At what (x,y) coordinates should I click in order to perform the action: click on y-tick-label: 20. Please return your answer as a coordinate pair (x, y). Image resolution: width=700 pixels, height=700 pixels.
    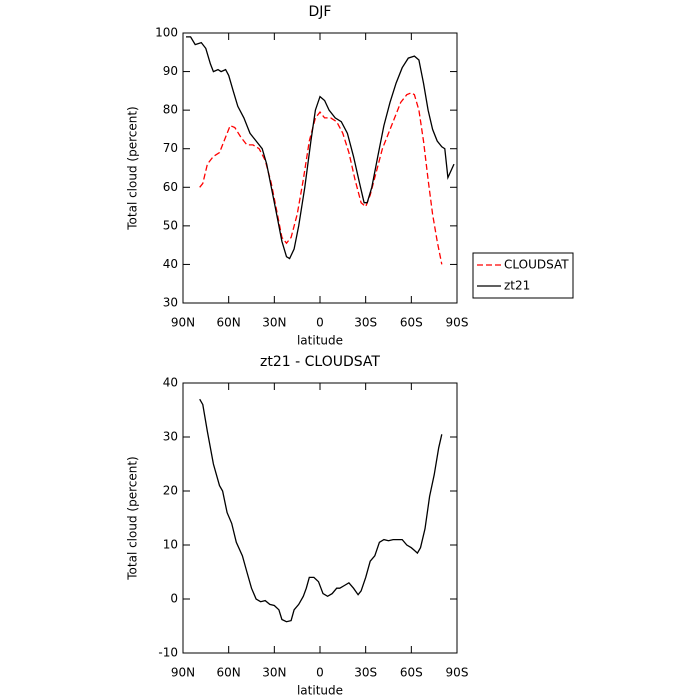
    Looking at the image, I should click on (170, 491).